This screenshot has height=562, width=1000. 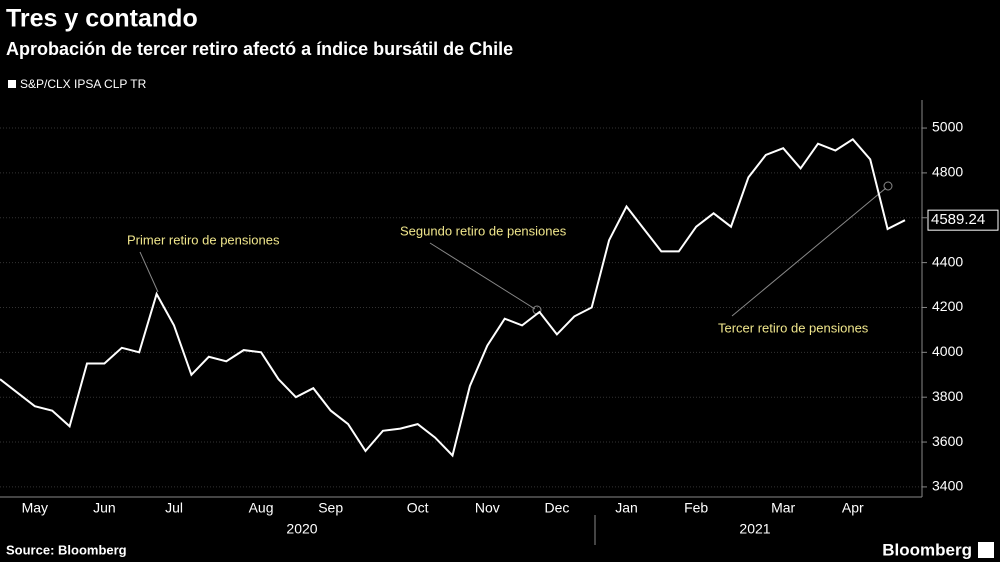 What do you see at coordinates (947, 261) in the screenshot?
I see `y-tick-label: 4400` at bounding box center [947, 261].